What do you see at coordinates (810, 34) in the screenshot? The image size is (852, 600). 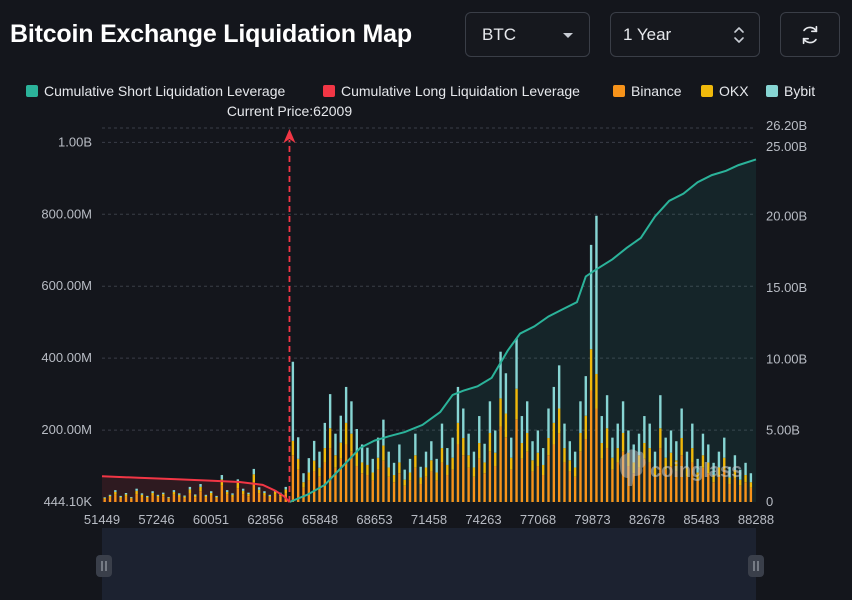 I see `refresh-button` at bounding box center [810, 34].